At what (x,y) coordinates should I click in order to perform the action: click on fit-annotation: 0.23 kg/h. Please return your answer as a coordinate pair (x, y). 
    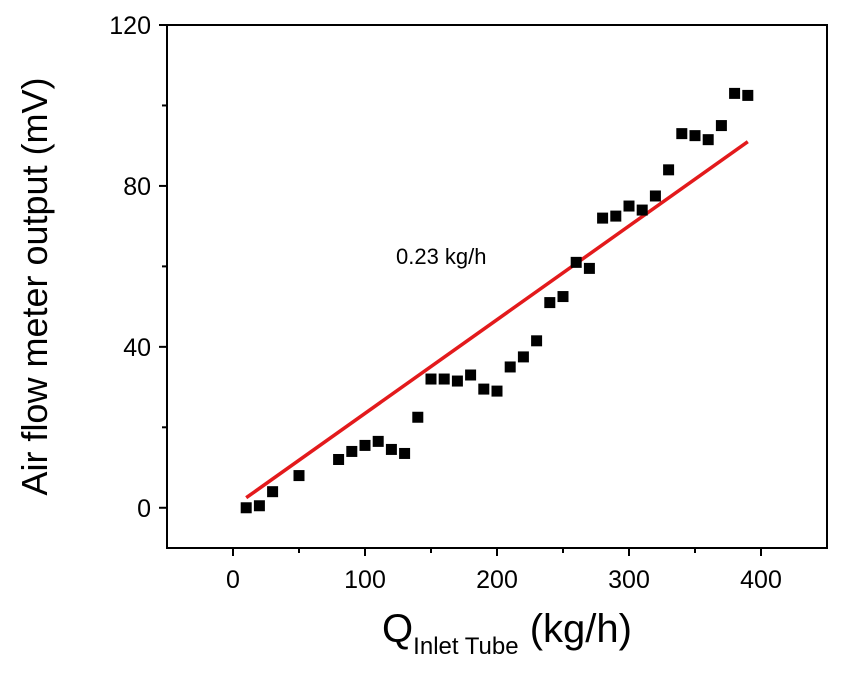
    Looking at the image, I should click on (441, 256).